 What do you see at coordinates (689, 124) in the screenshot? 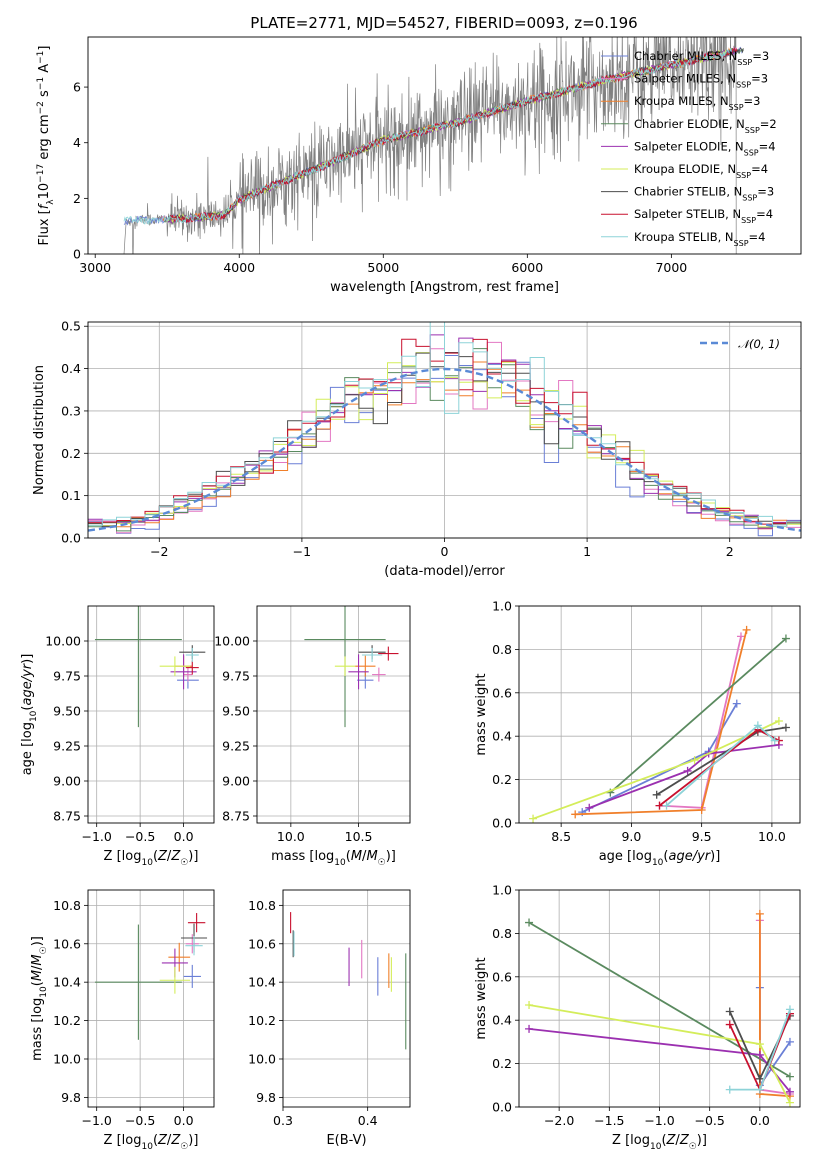
I see `legend-name: Chabrier ELODIE, N` at bounding box center [689, 124].